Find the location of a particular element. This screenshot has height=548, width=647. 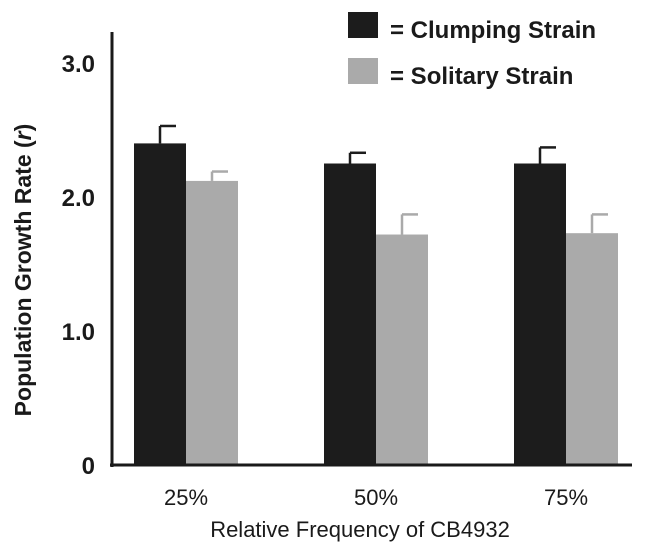

y-tick-label: 0 is located at coordinates (88, 466).